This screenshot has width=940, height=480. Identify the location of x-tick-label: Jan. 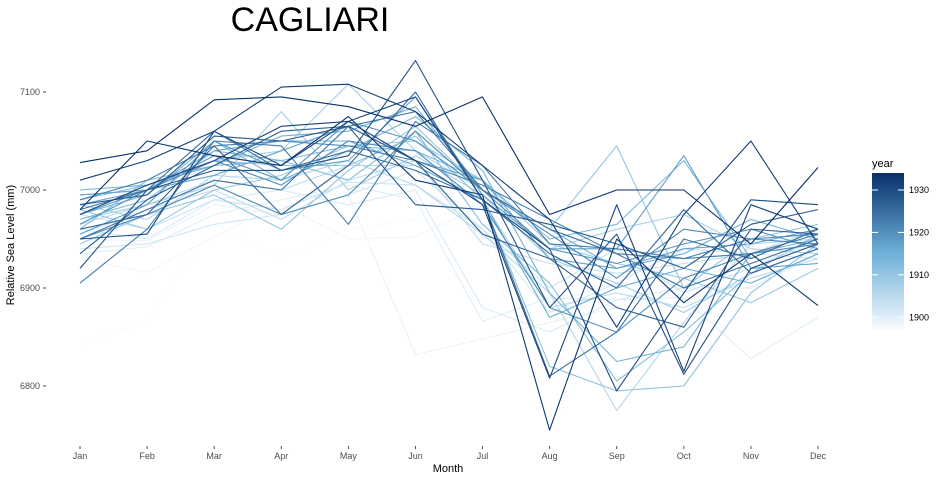
(80, 456).